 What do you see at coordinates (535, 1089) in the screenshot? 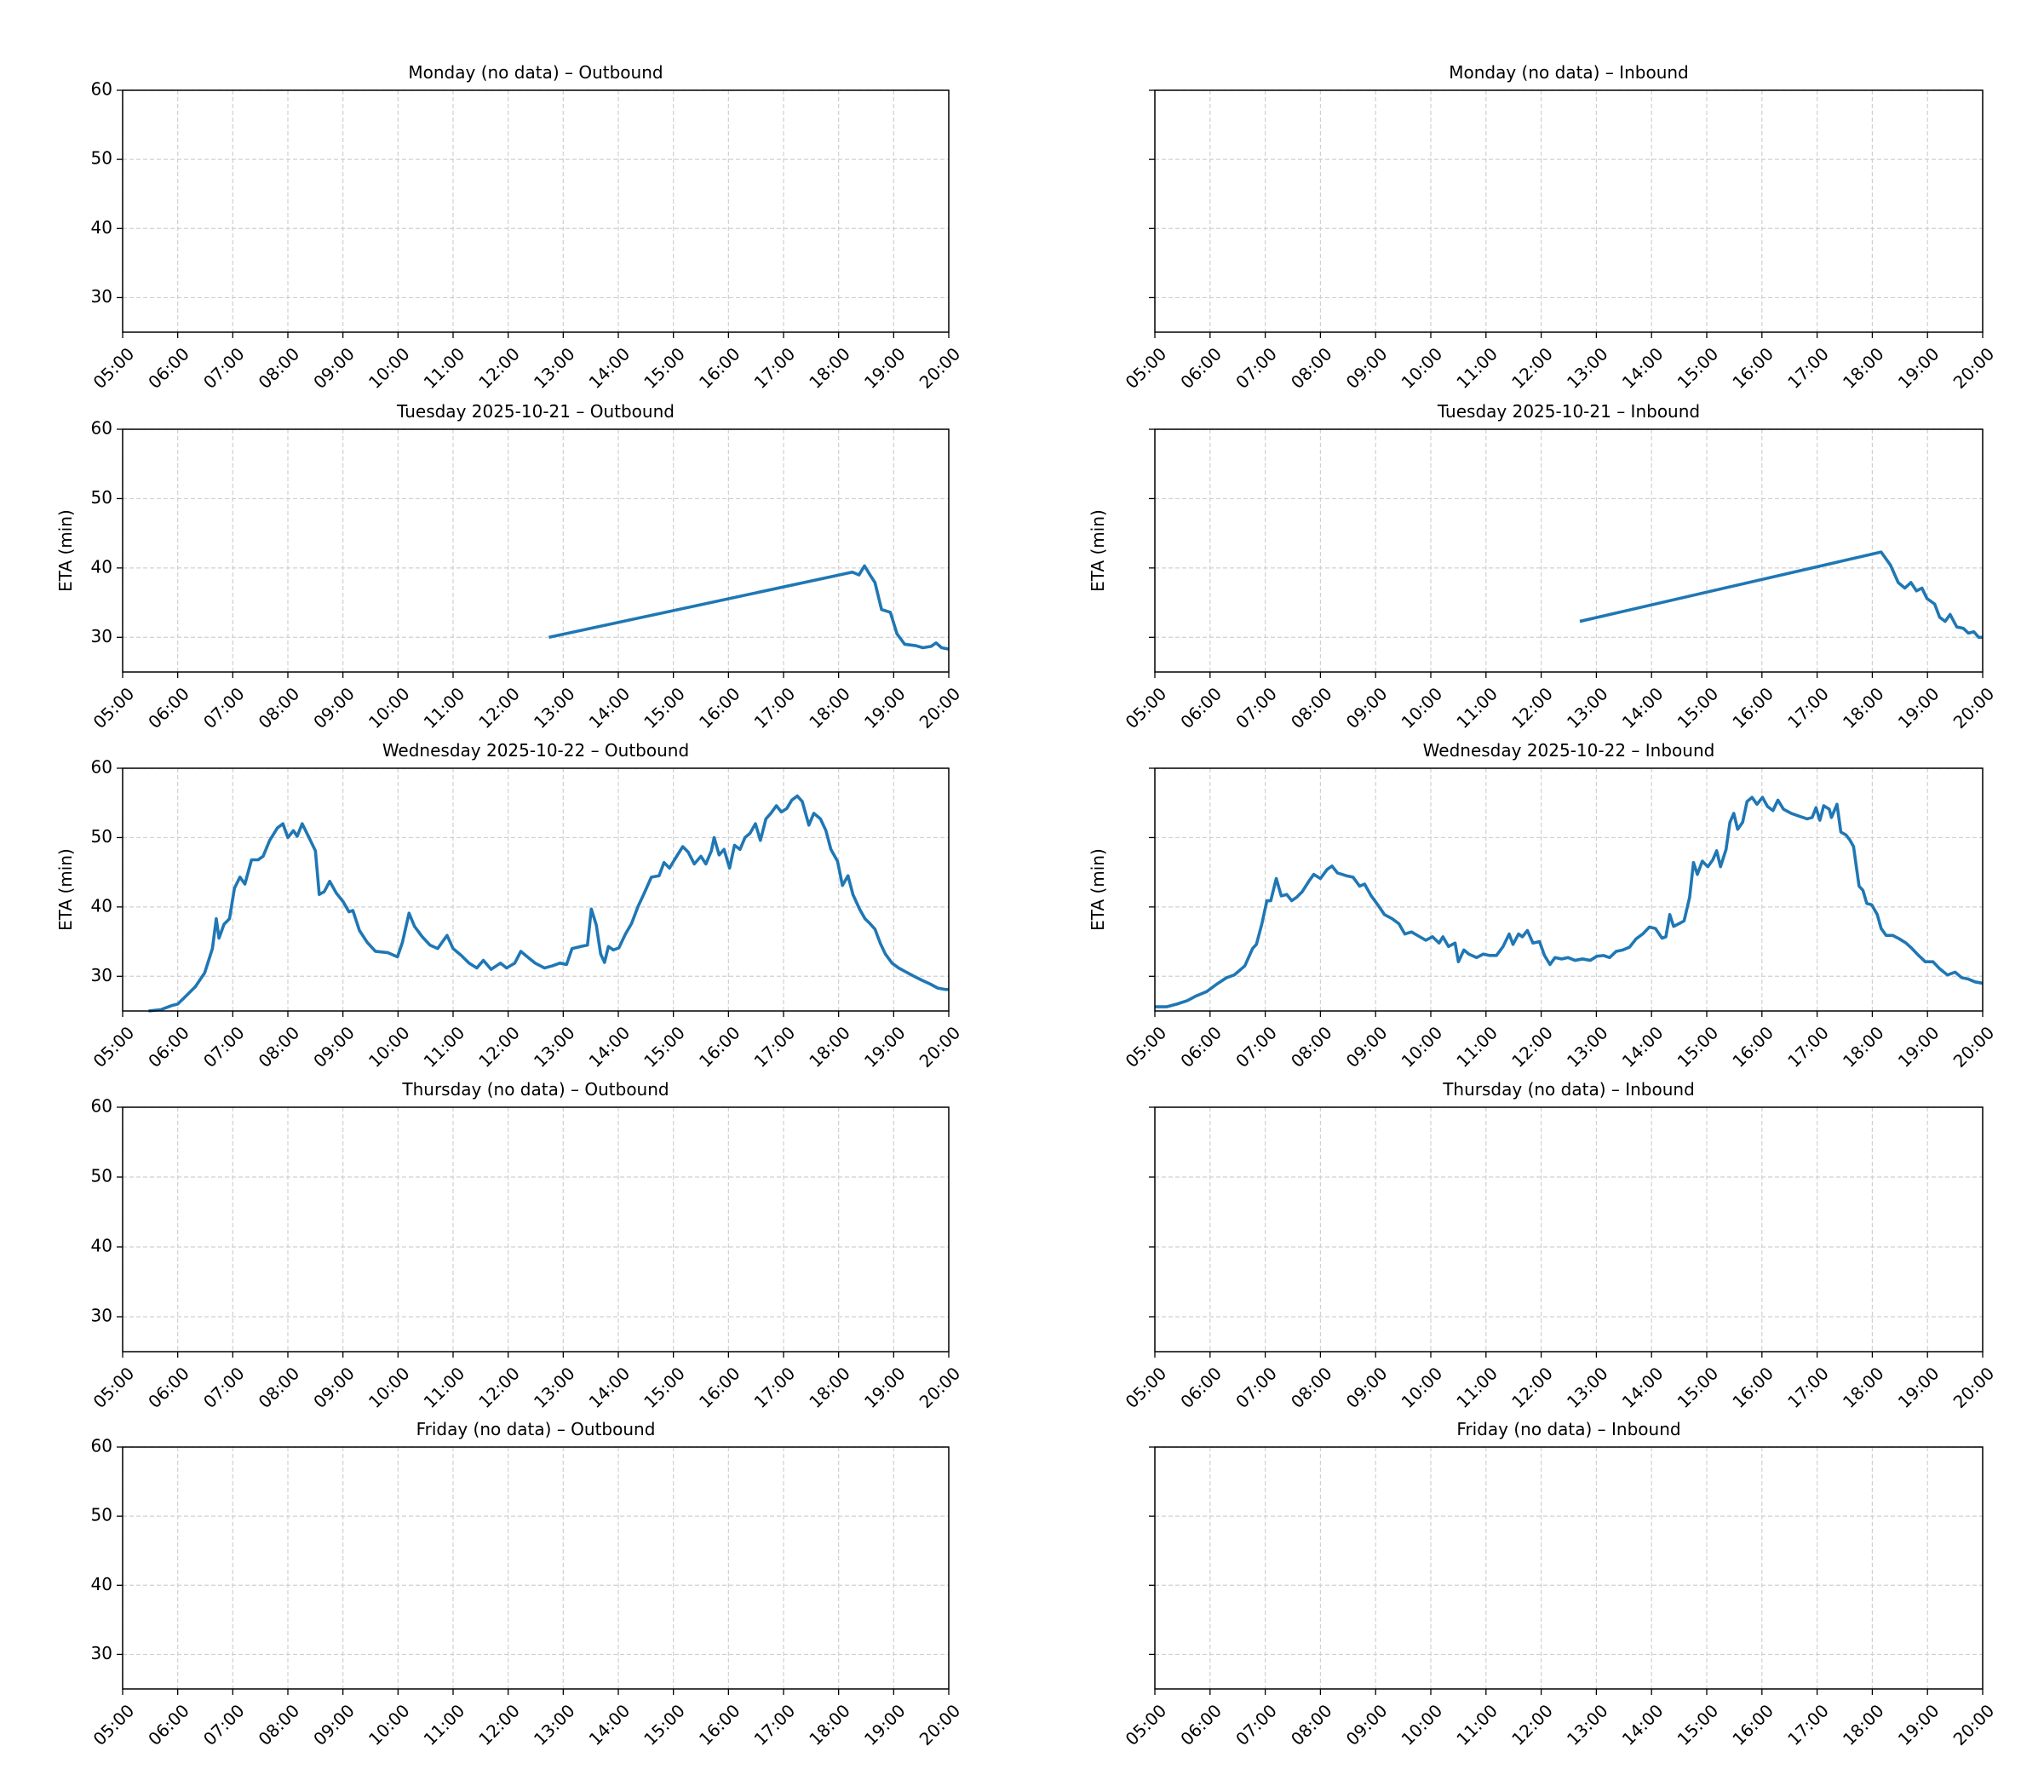
I see `subplot-title: Thursday (no data) – Outbound` at bounding box center [535, 1089].